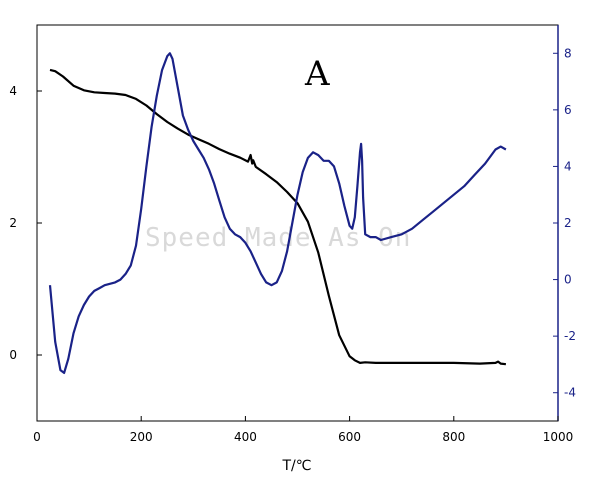  Describe the element at coordinates (25, 223) in the screenshot. I see `left-axis-ticks: 0 2 4` at that location.